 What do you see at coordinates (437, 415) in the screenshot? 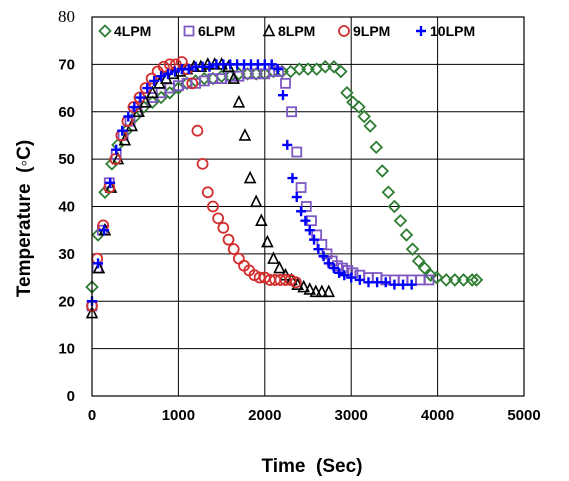
I see `x-tick-label: 4000` at bounding box center [437, 415].